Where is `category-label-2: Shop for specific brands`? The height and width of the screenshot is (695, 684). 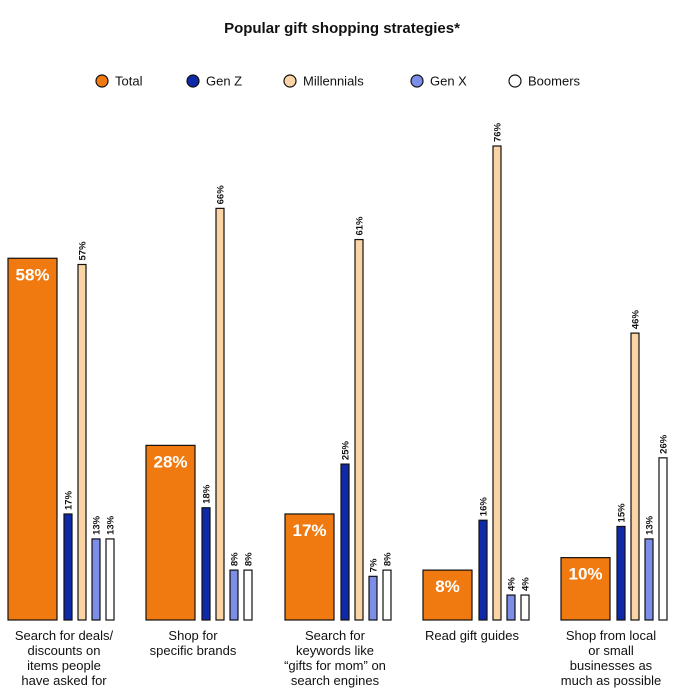 category-label-2: Shop for specific brands is located at coordinates (193, 643).